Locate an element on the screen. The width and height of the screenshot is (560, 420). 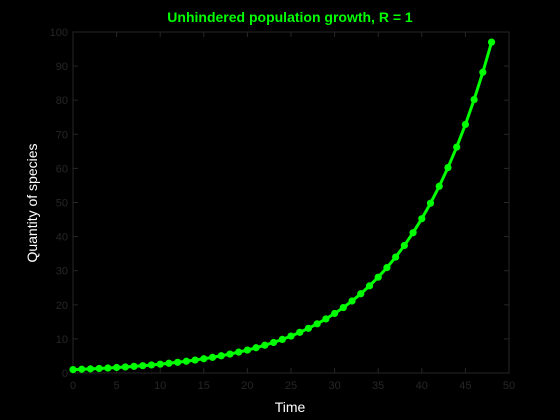
y-tick-label: 20 is located at coordinates (62, 306).